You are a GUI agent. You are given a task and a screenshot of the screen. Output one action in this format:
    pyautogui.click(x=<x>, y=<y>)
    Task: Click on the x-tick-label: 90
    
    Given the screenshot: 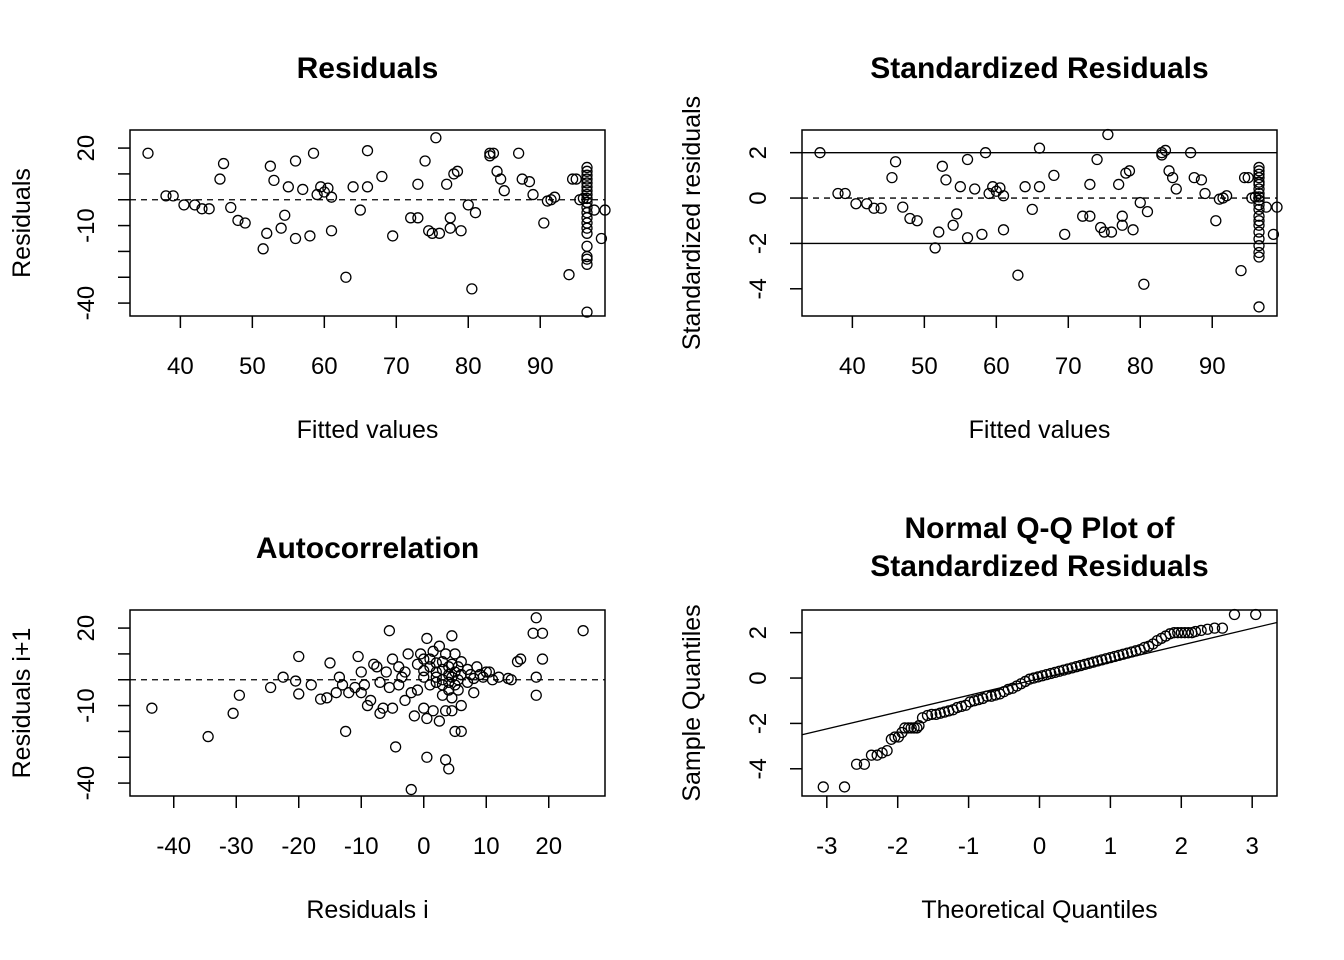 What is the action you would take?
    pyautogui.click(x=1212, y=366)
    